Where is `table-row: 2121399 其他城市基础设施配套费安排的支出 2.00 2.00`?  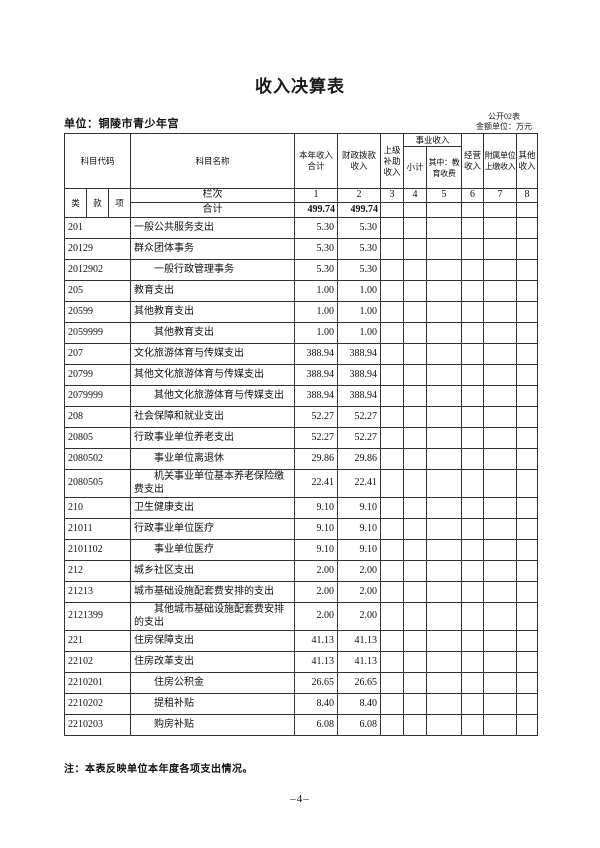 table-row: 2121399 其他城市基础设施配套费安排的支出 2.00 2.00 is located at coordinates (301, 616).